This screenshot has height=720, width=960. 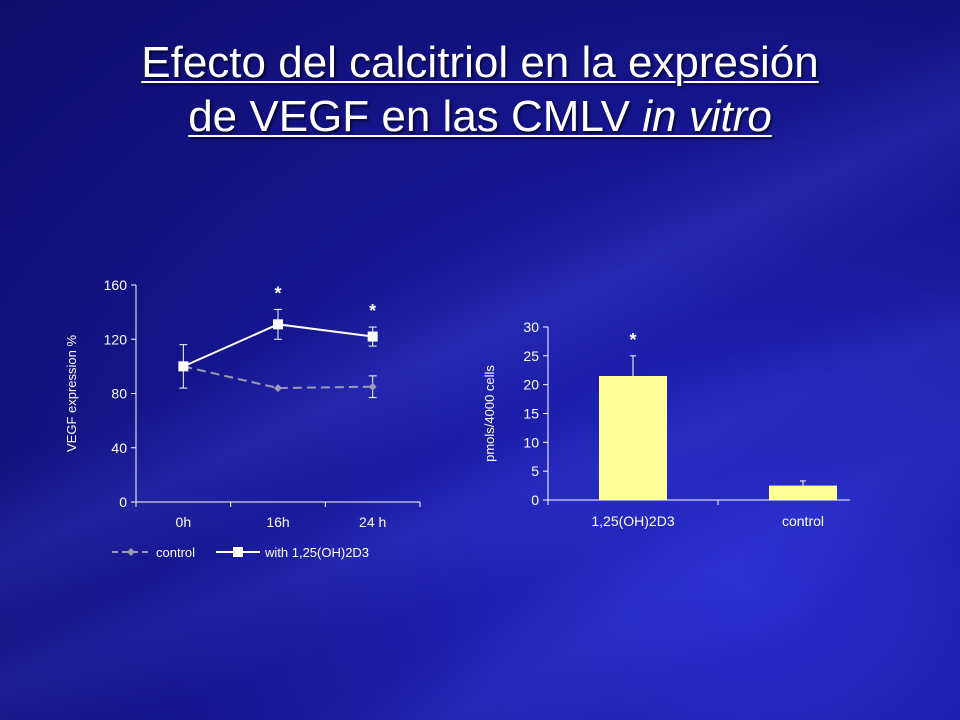 I want to click on x-tick-label: control, so click(x=803, y=521).